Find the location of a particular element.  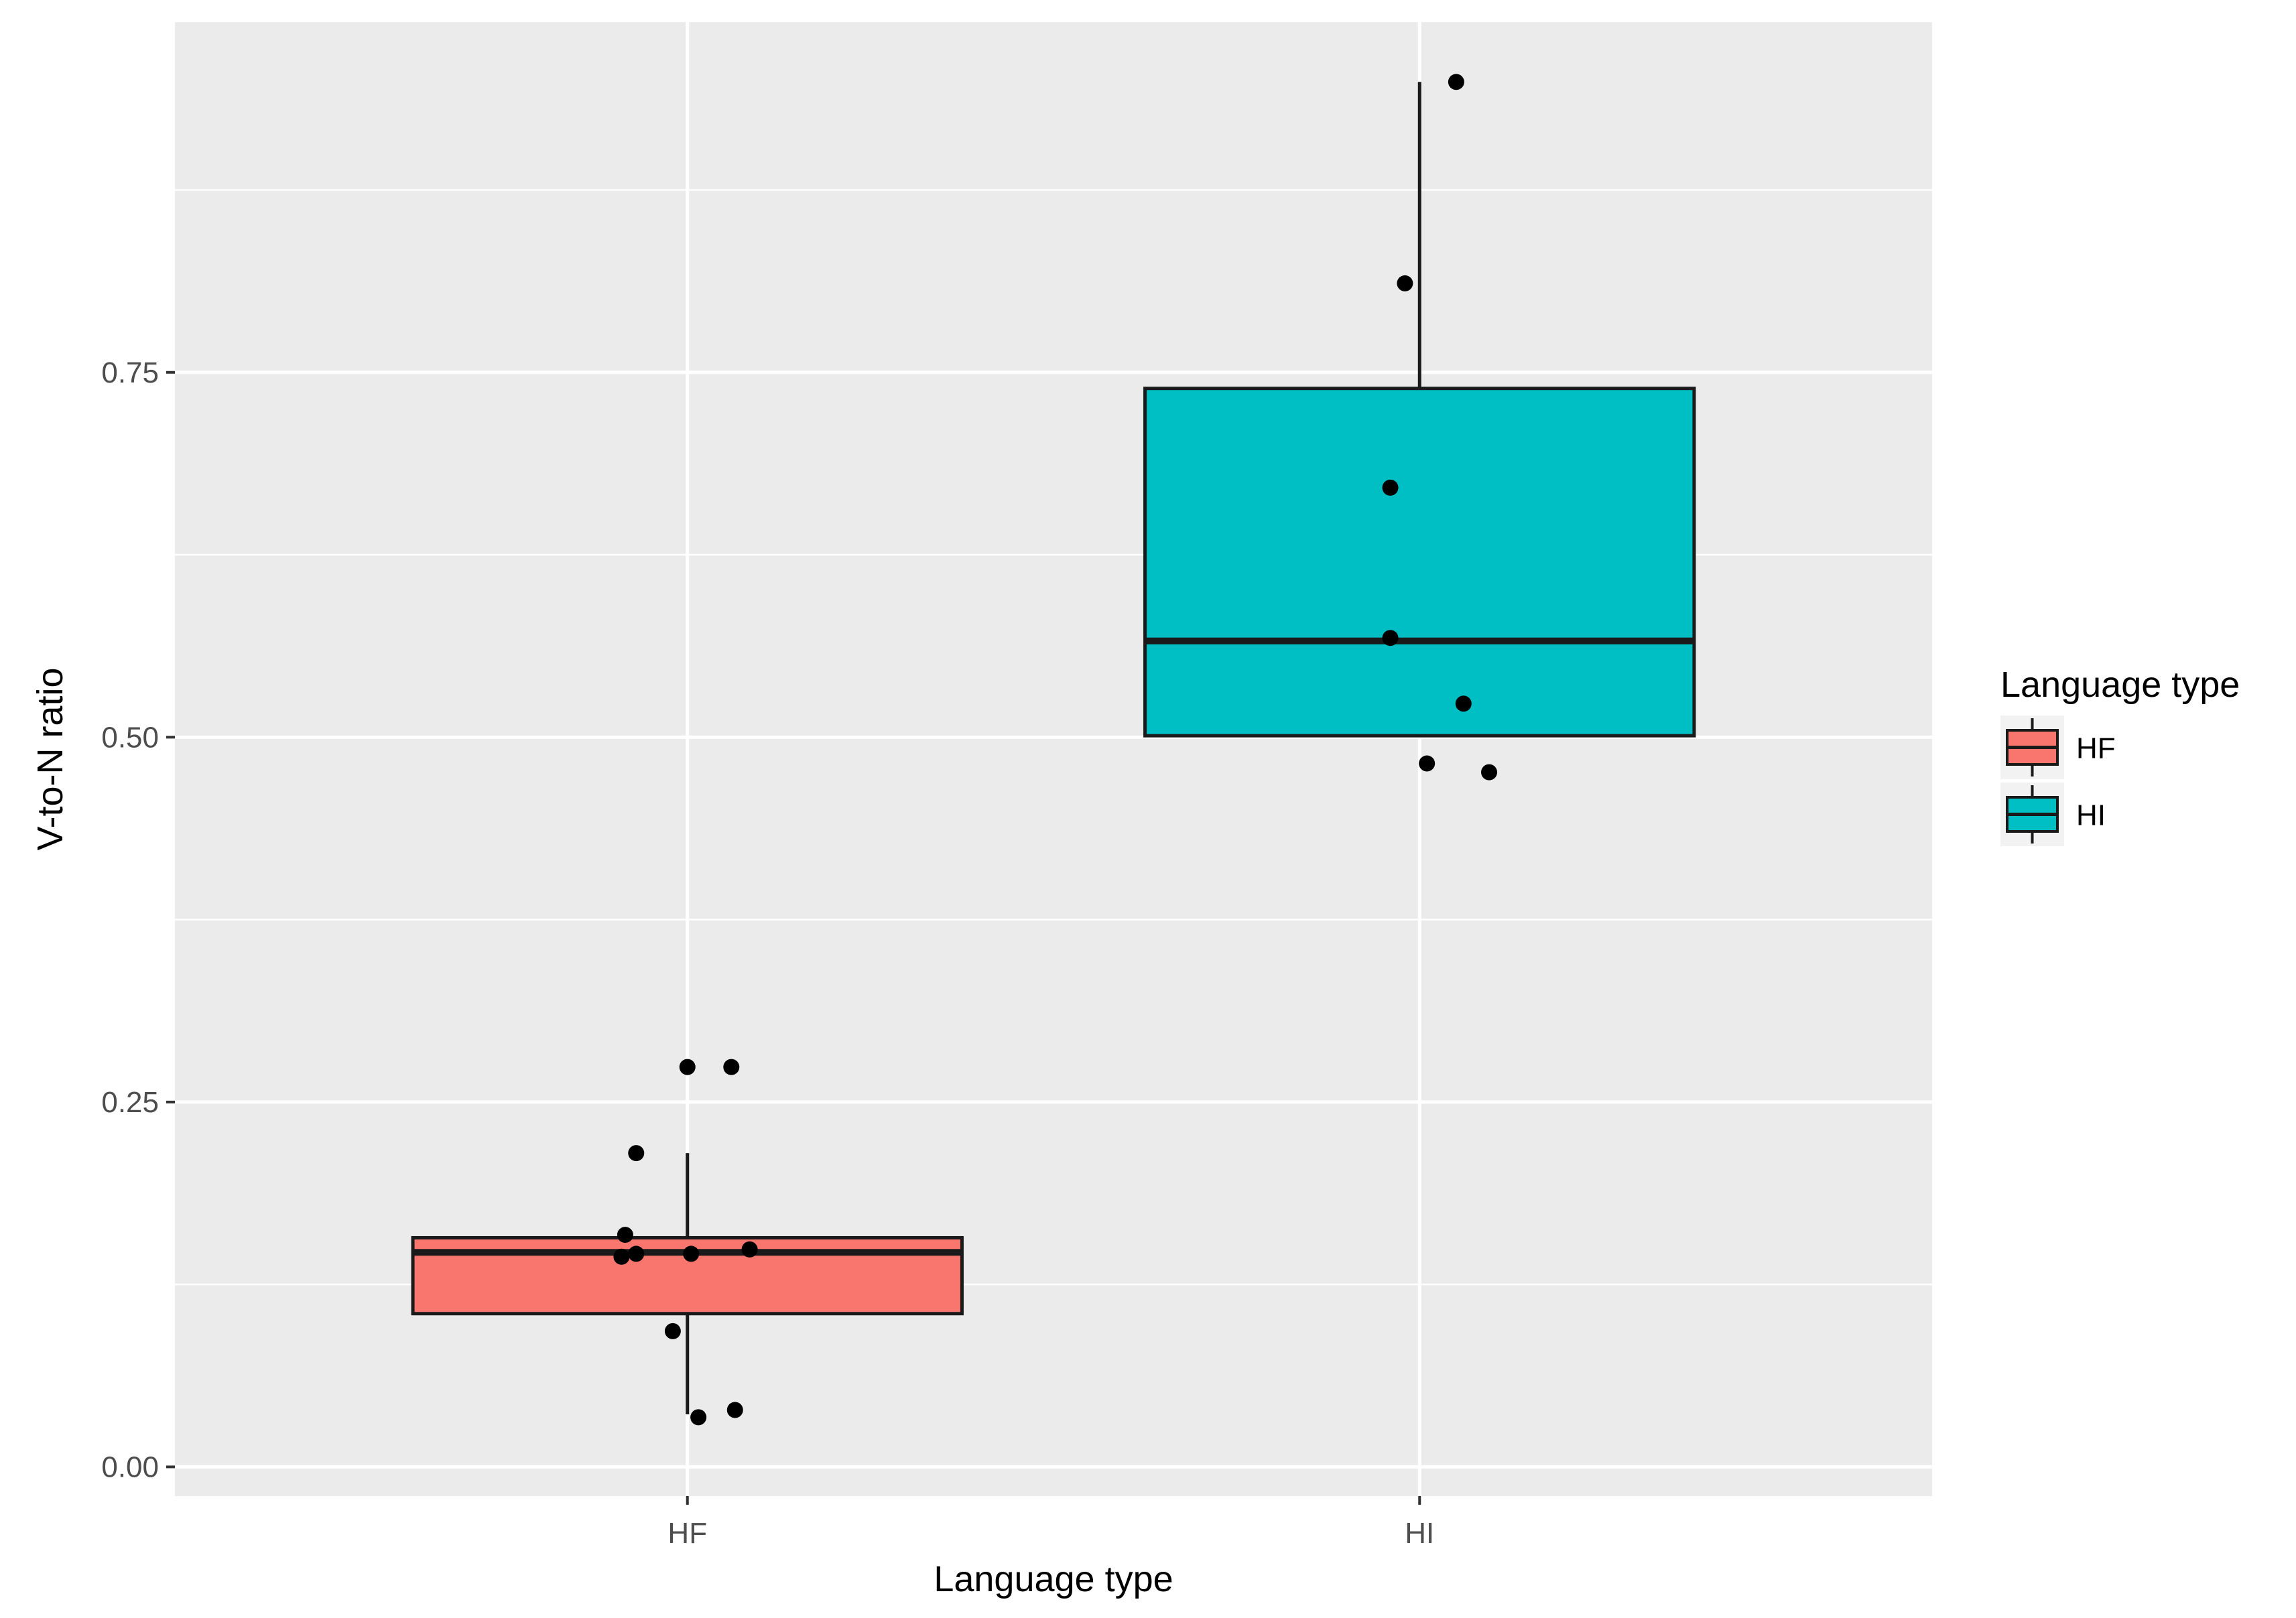

x-axis: HF HI is located at coordinates (1050, 1523).